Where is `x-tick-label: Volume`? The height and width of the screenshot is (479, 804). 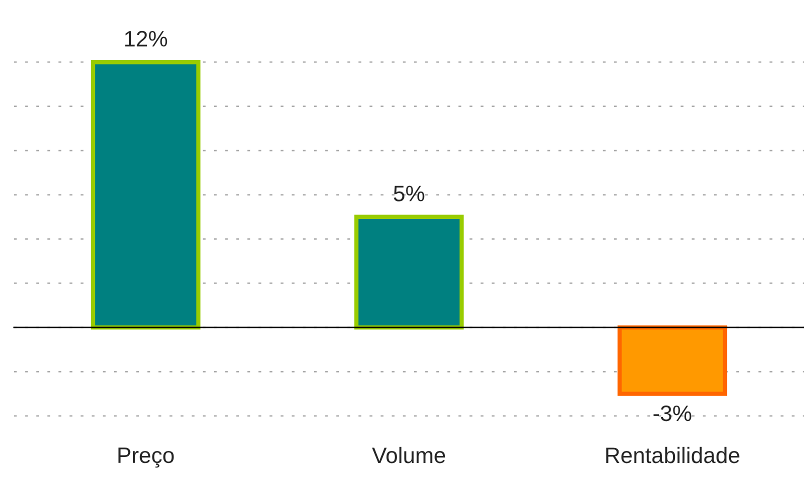
x-tick-label: Volume is located at coordinates (409, 455).